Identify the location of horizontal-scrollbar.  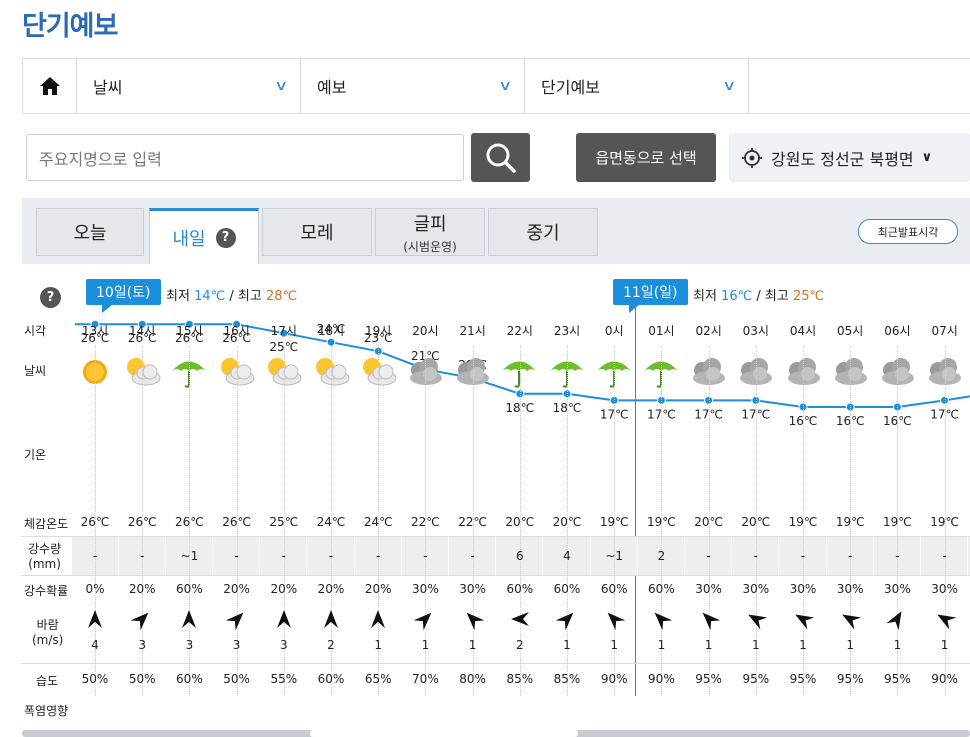
(496, 733).